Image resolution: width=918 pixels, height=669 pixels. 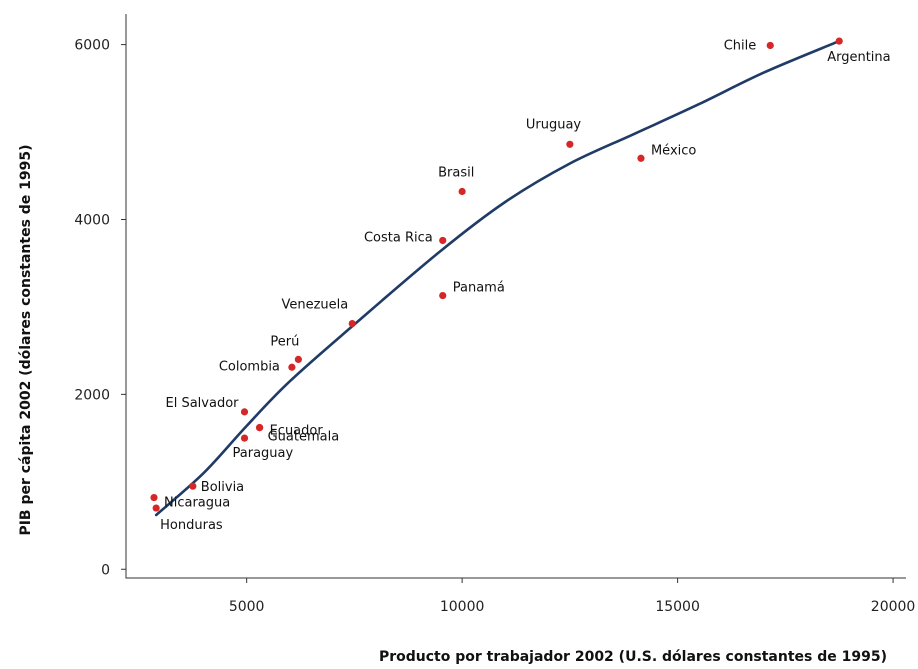 I want to click on label-guatemala: Guatemala, so click(x=304, y=437).